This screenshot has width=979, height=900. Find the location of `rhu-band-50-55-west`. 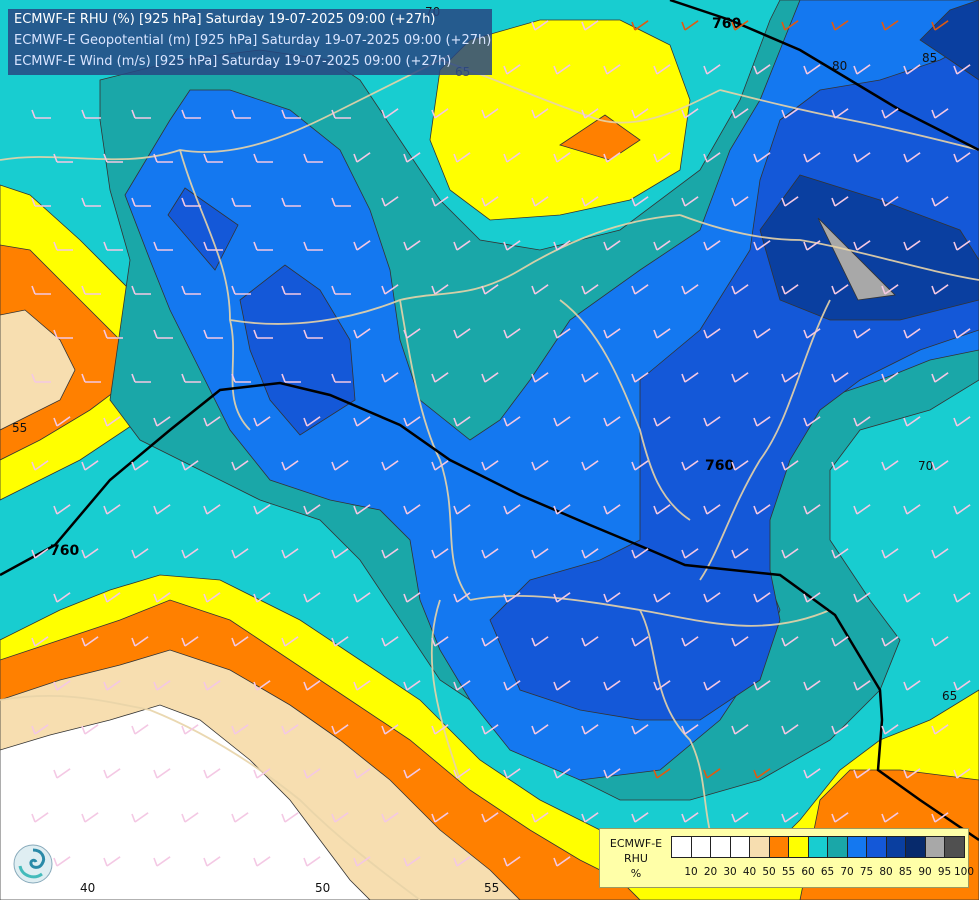

rhu-band-50-55-west is located at coordinates (38, 370).